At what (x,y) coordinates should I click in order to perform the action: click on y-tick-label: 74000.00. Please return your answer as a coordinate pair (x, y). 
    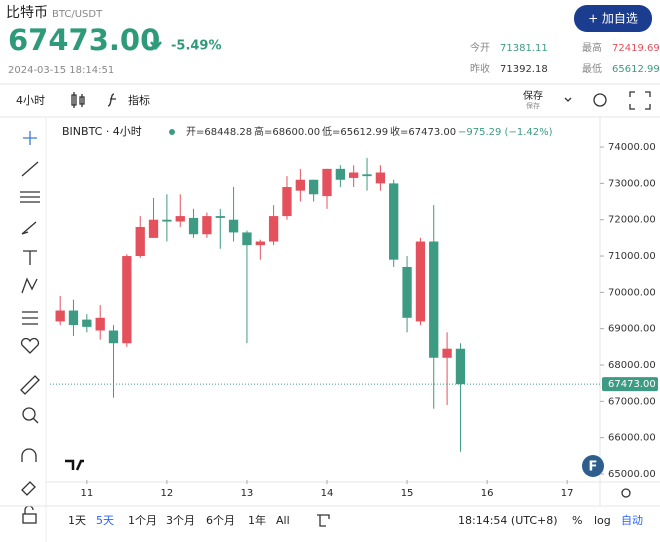
    Looking at the image, I should click on (632, 147).